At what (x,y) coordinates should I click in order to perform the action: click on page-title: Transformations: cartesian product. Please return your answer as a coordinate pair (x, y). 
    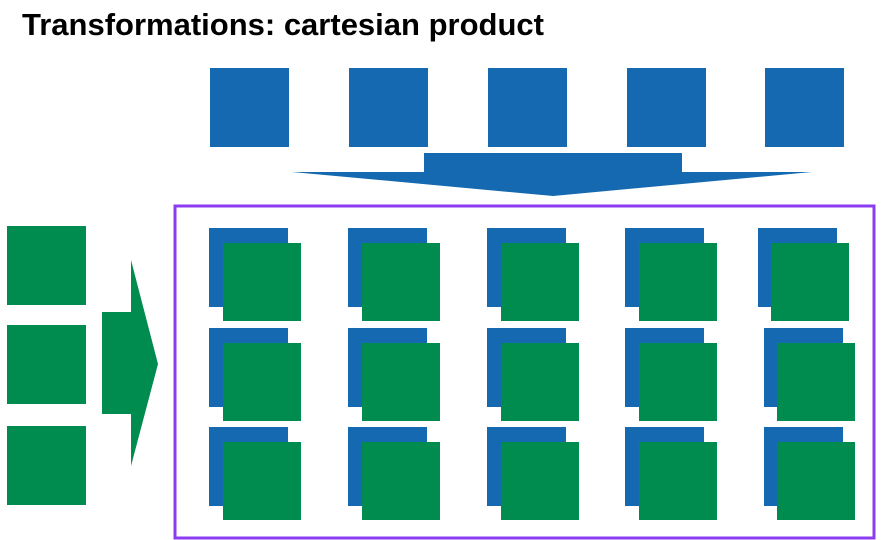
    Looking at the image, I should click on (283, 24).